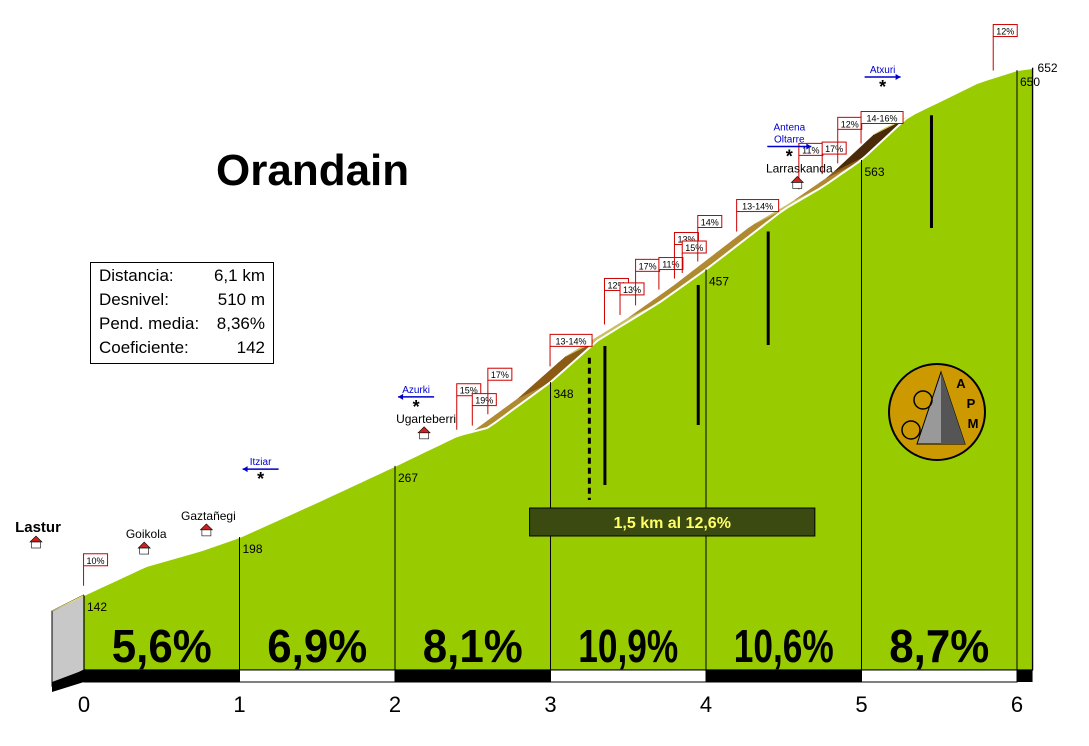 The height and width of the screenshot is (746, 1089). Describe the element at coordinates (240, 323) in the screenshot. I see `info-value: 8,36%` at that location.